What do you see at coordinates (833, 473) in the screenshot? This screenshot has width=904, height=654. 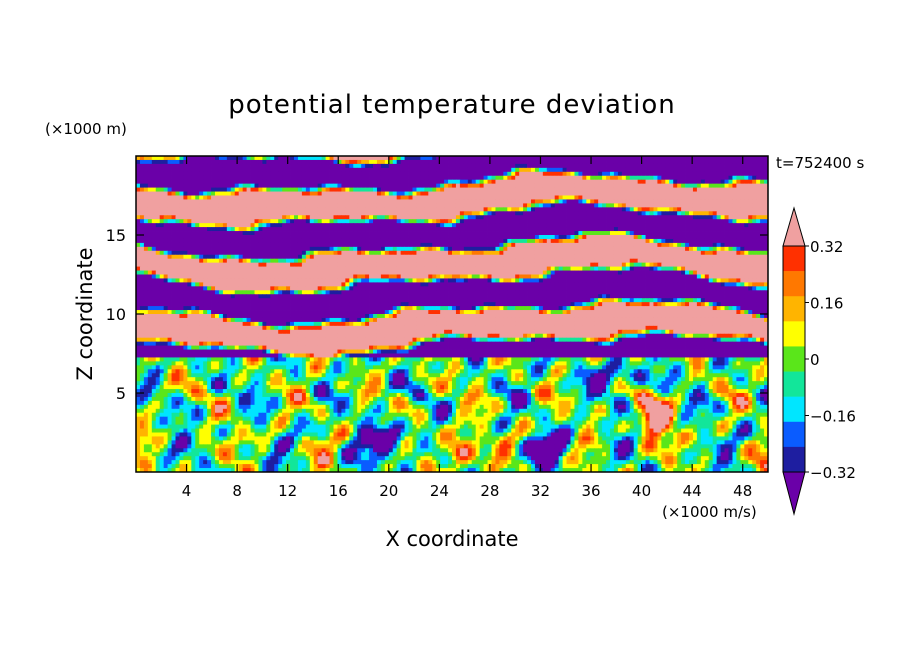 I see `colorbar-label: −0.32` at bounding box center [833, 473].